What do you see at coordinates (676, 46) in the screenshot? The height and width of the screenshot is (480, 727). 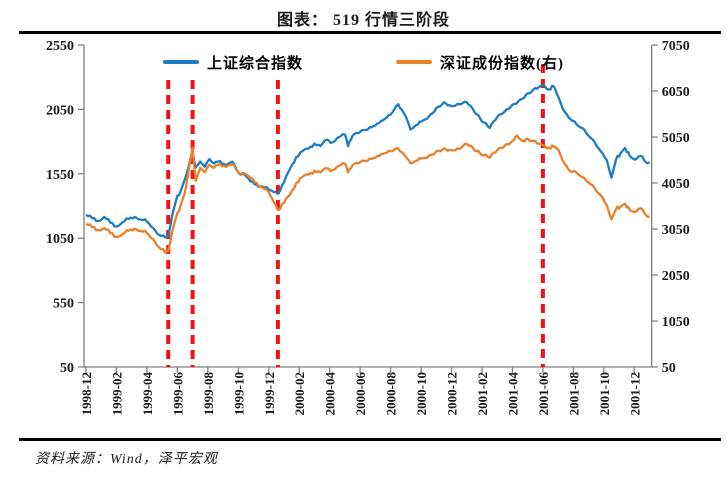 I see `right-tick-label: 7050` at bounding box center [676, 46].